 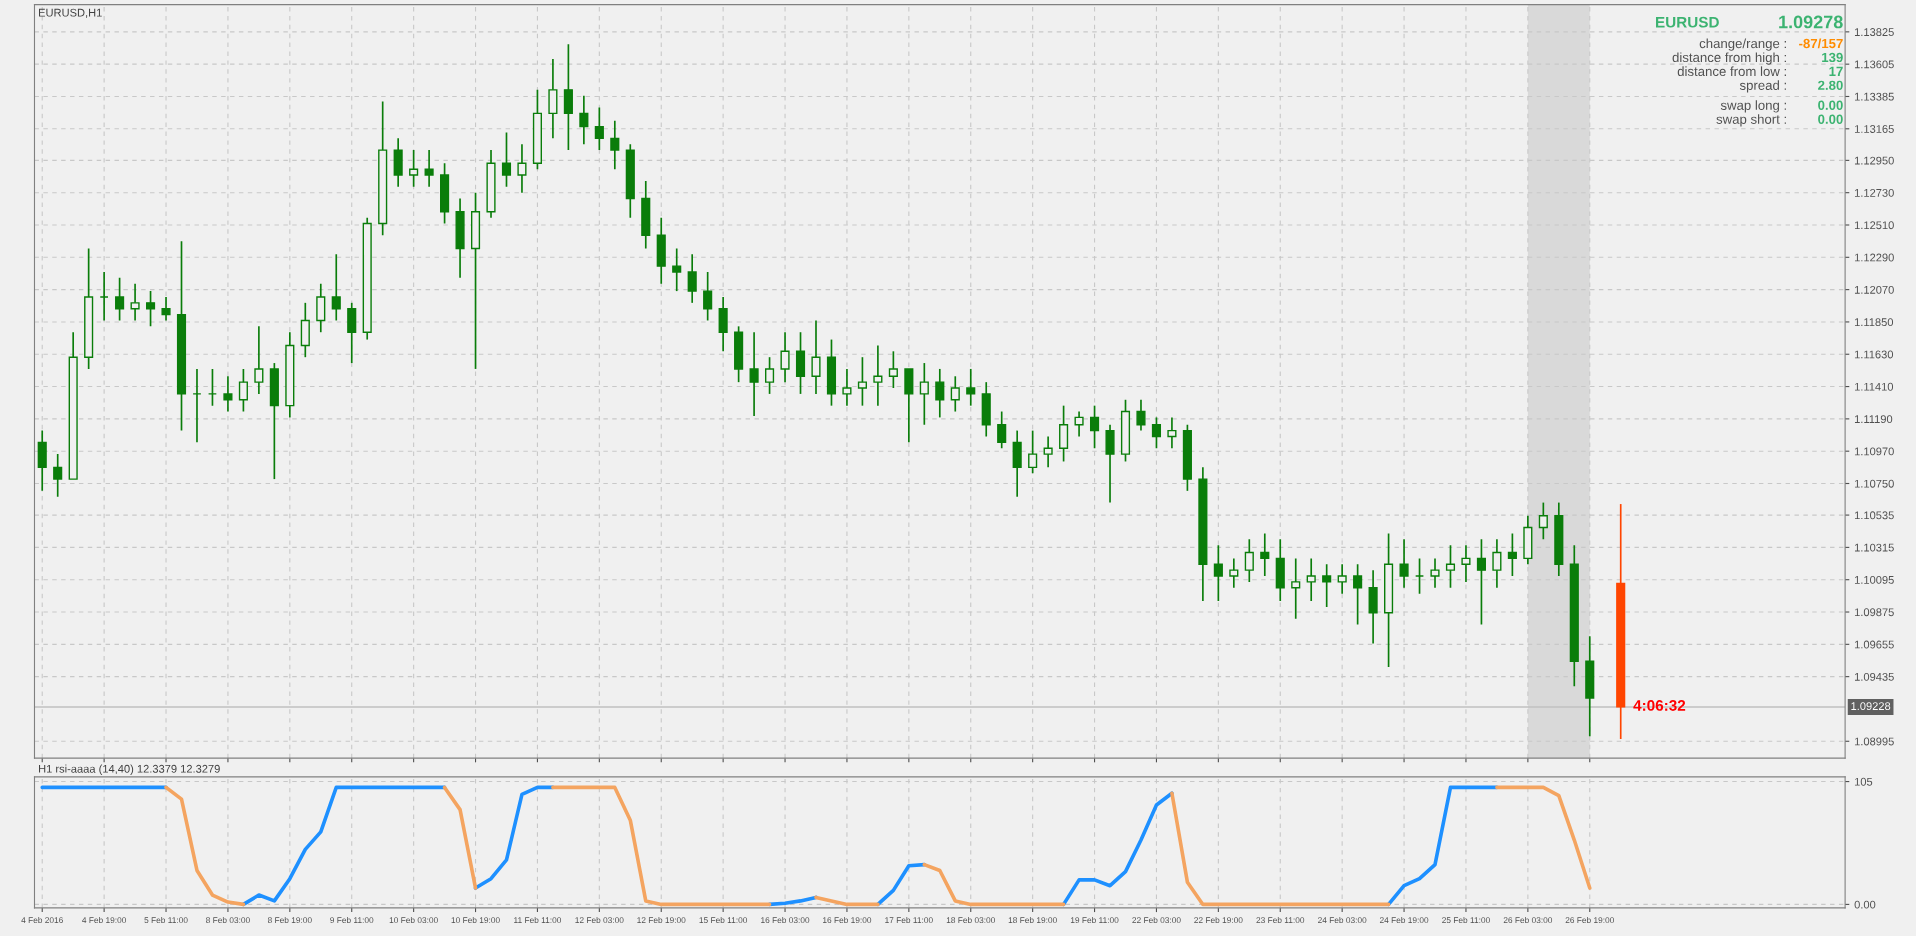 What do you see at coordinates (1762, 86) in the screenshot?
I see `annotation: spread :` at bounding box center [1762, 86].